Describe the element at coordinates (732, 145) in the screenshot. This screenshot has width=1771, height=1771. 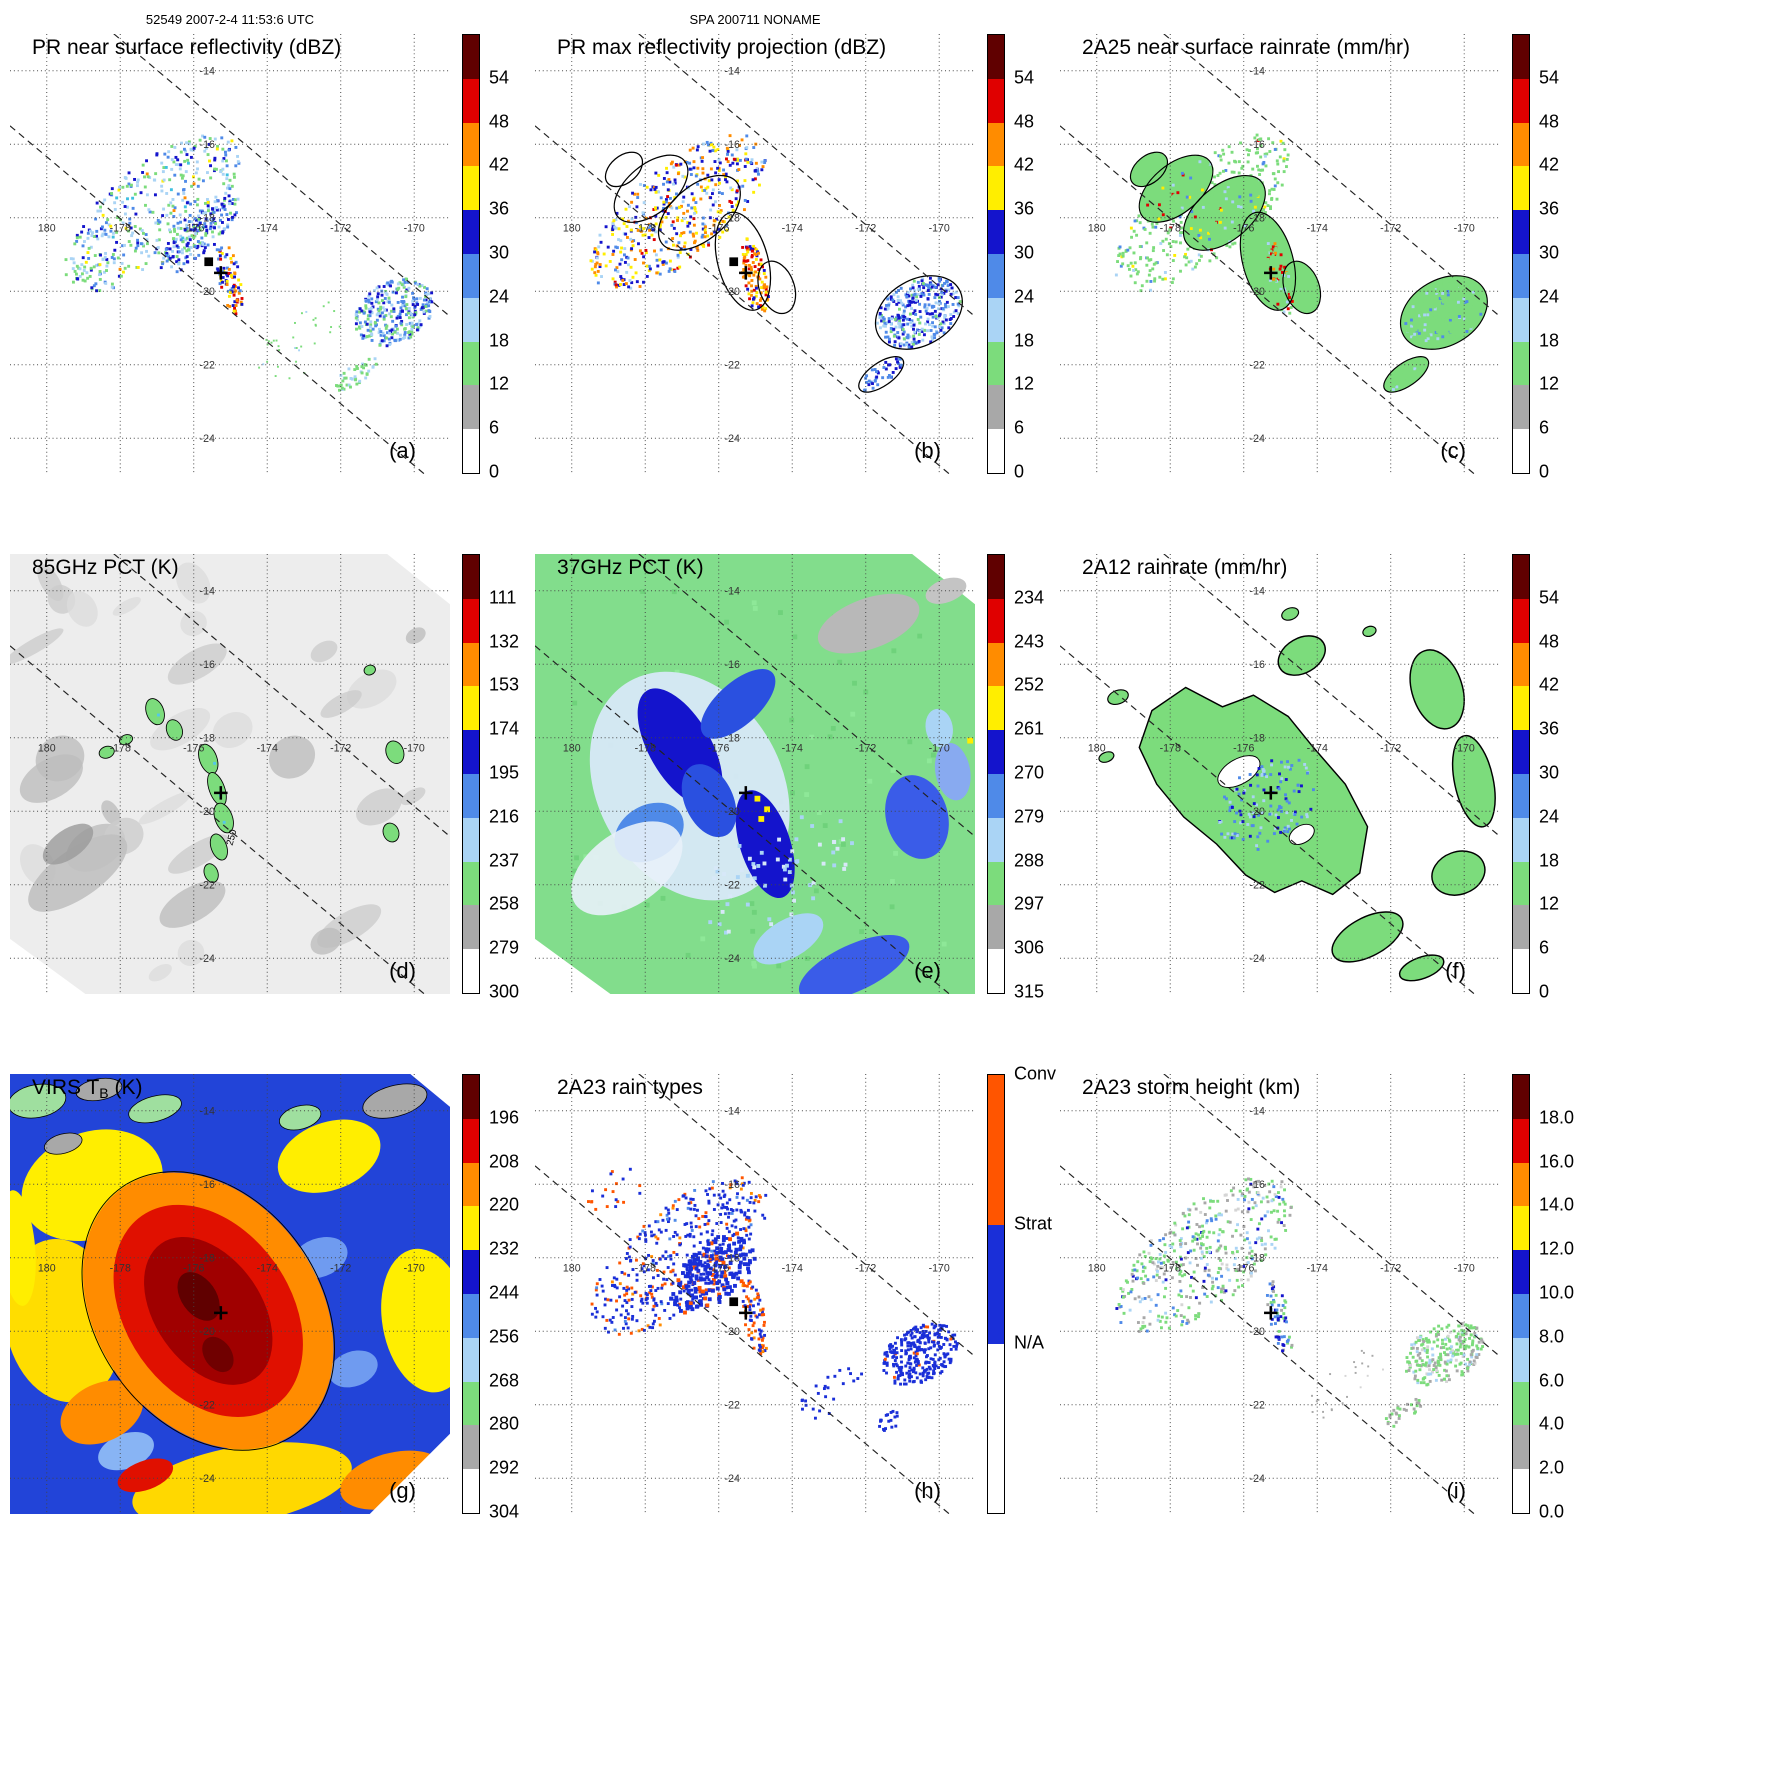
I see `lat-tick-label: -16` at that location.